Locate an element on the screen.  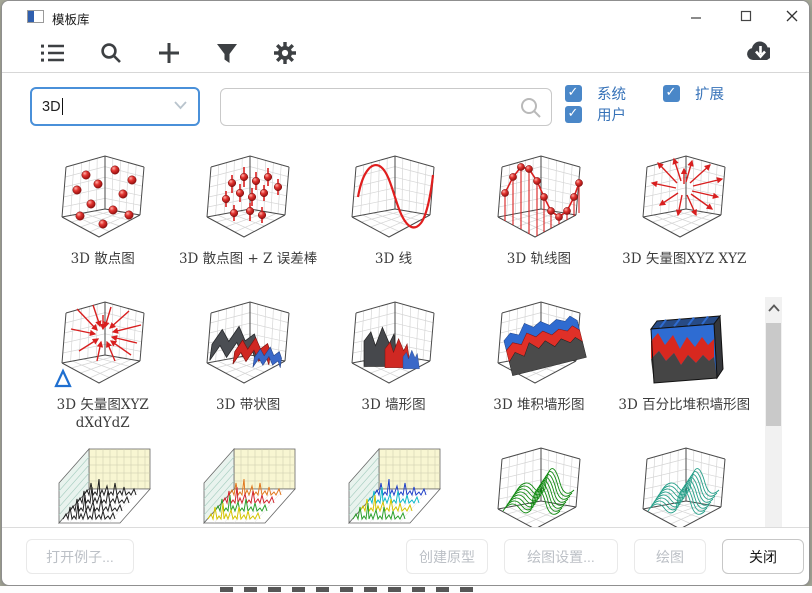
template-item-3d-wireframe-surface is located at coordinates (538, 485).